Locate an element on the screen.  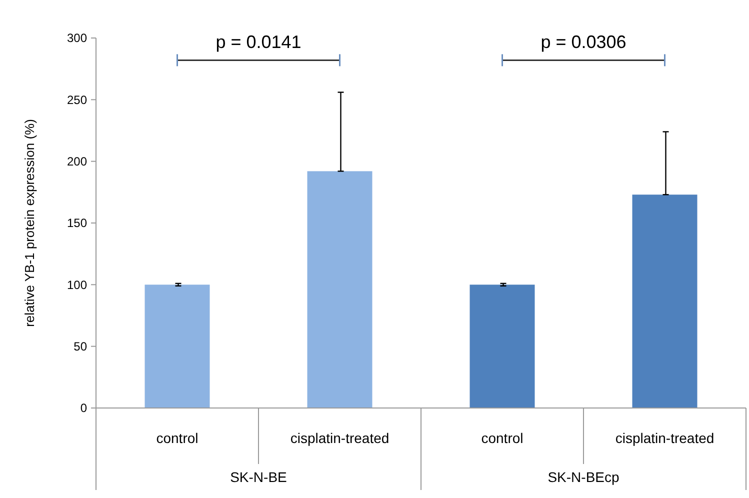
y-tick-label: 300 is located at coordinates (77, 38).